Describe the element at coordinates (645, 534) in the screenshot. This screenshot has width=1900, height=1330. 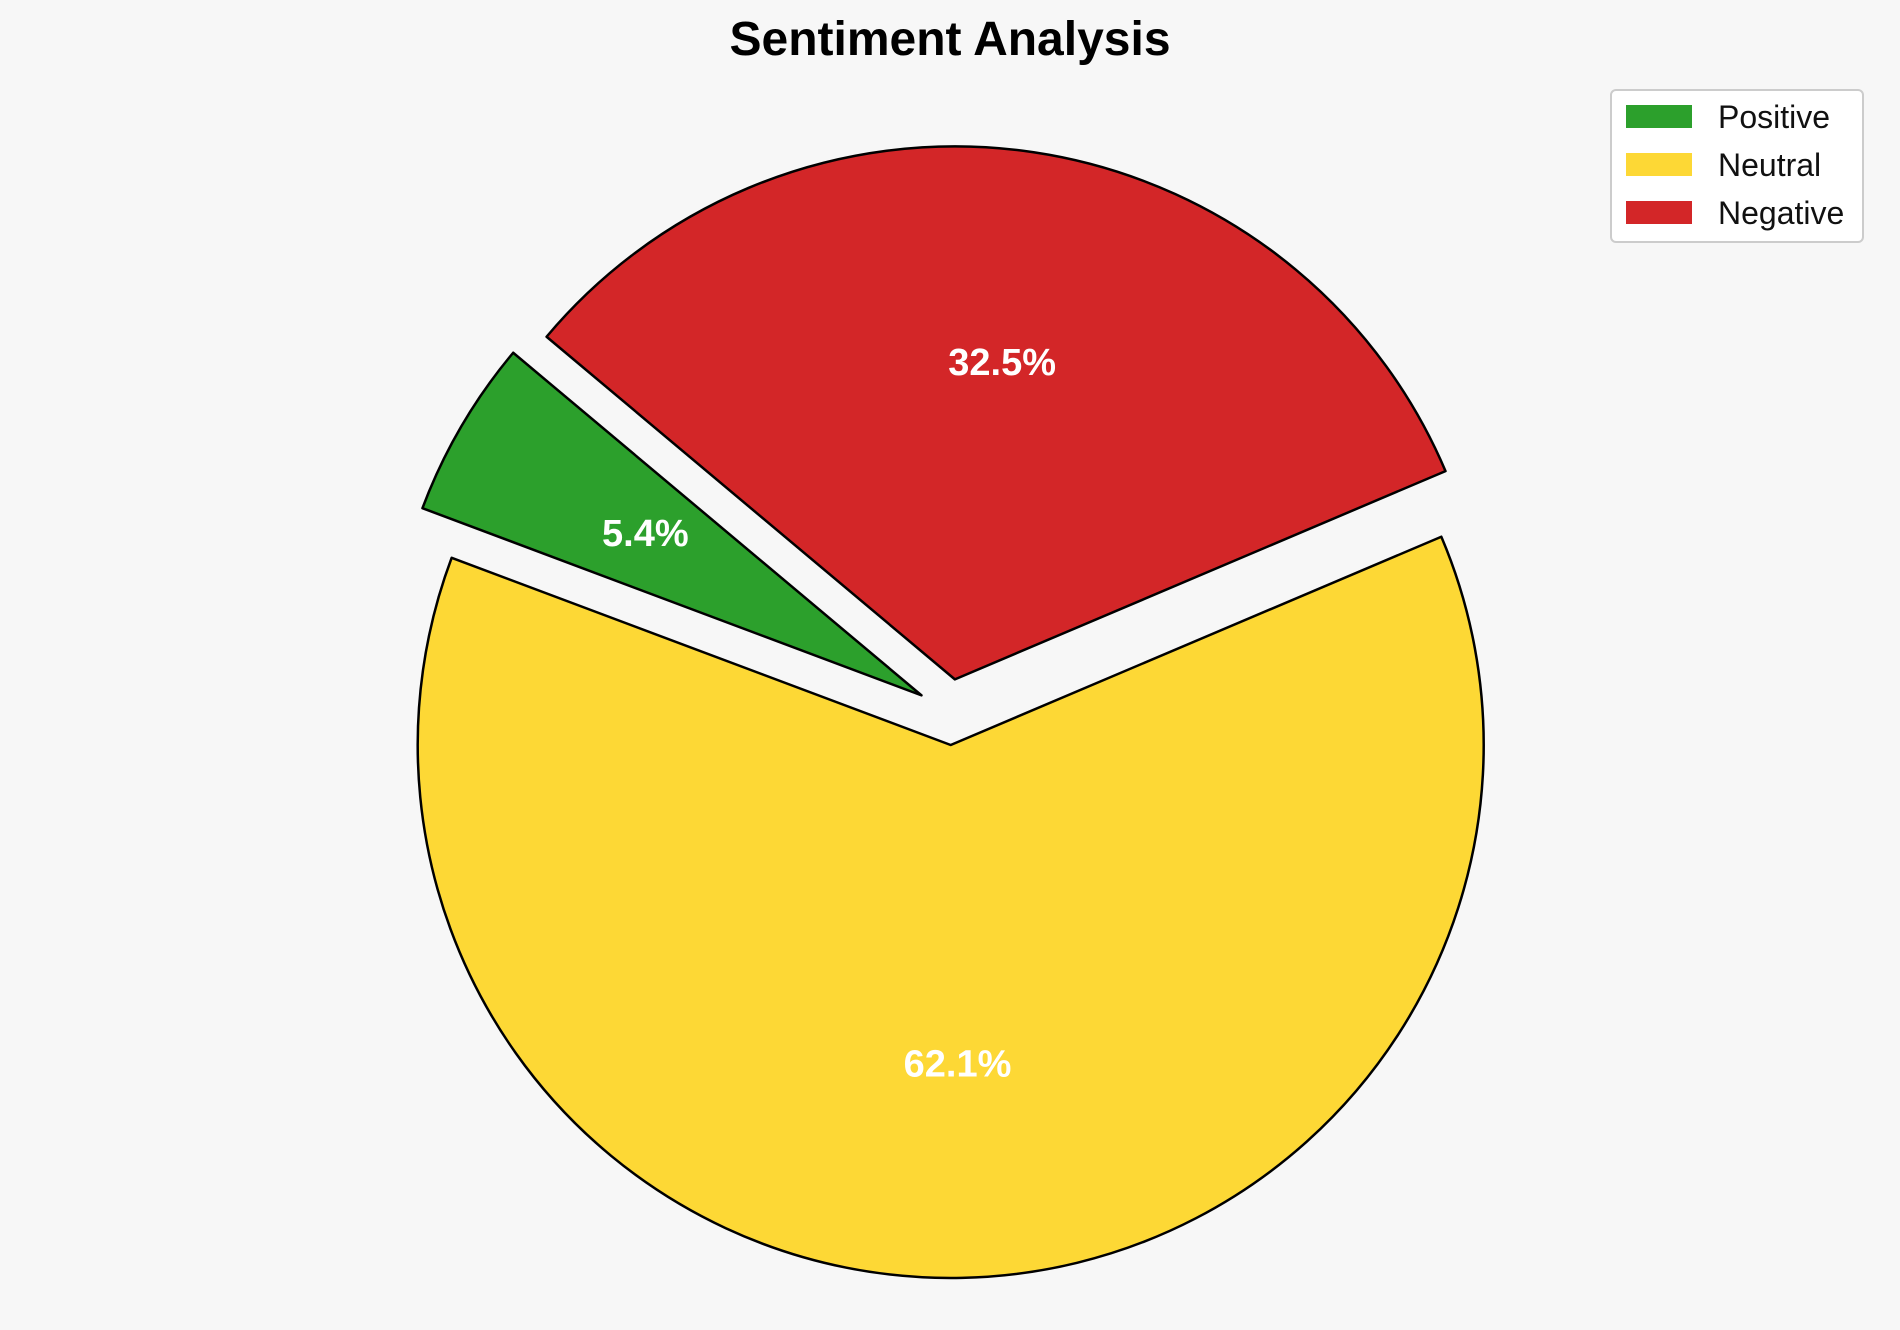
I see `slice-label-positive: 5.4%` at that location.